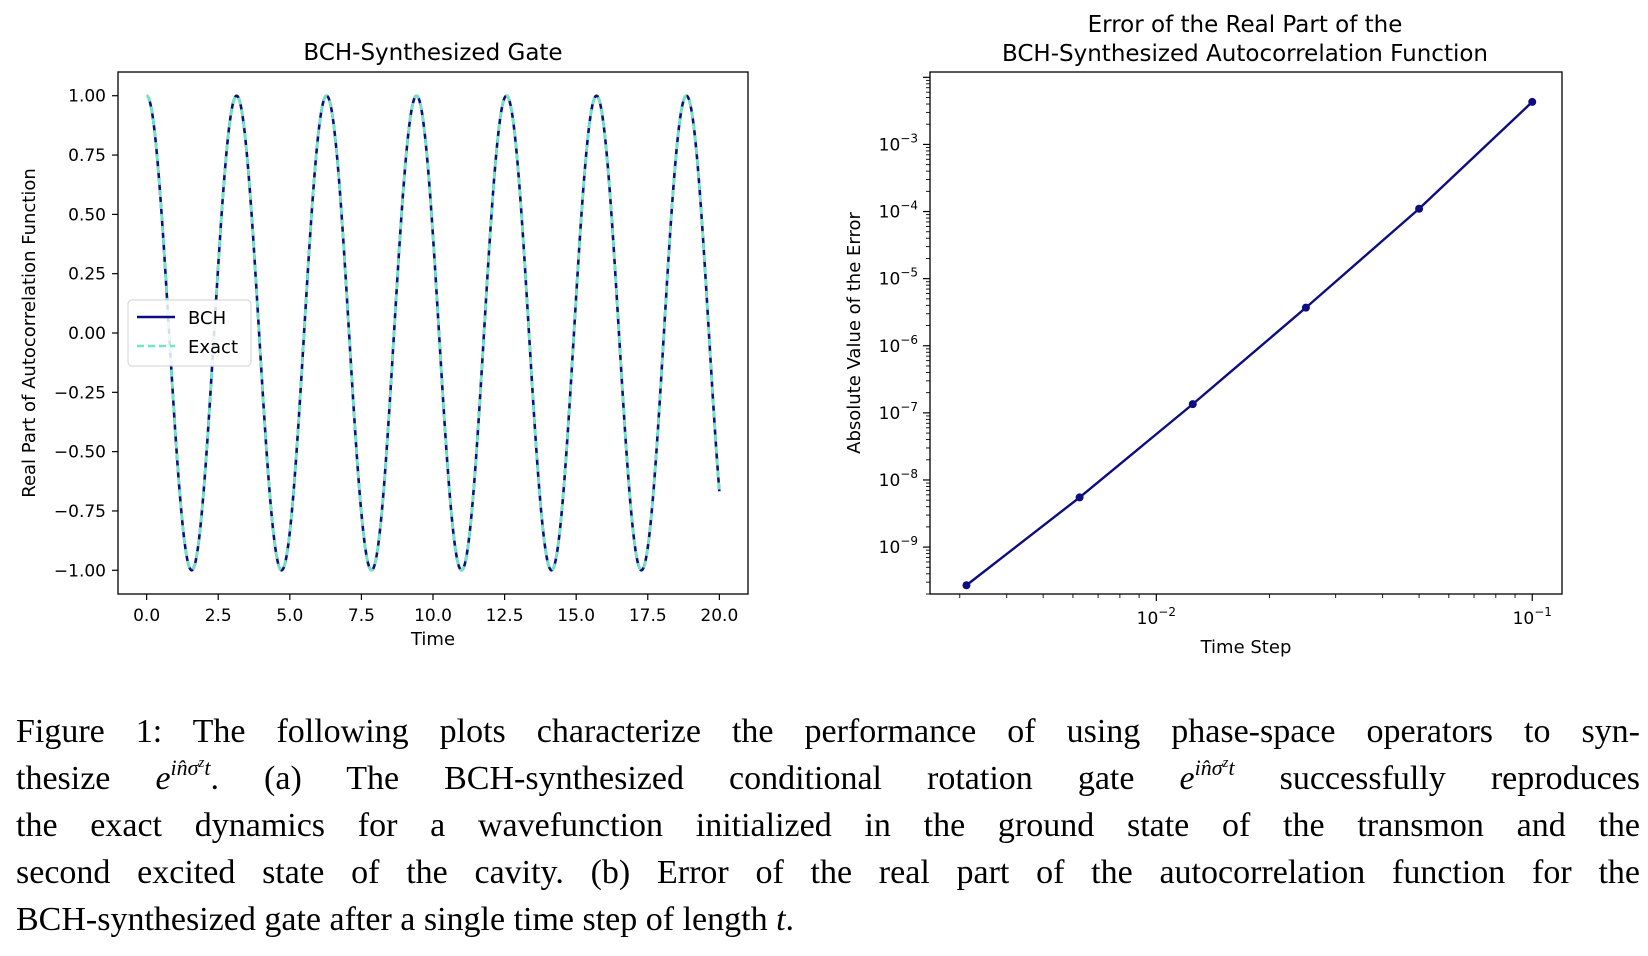 The width and height of the screenshot is (1648, 956). I want to click on chart-right-y-ticks: 10⁻³ 10⁻⁴ 10⁻⁵ 10⁻⁶ 10⁻⁷ 10⁻⁸ 10⁻⁹, so click(904, 335).